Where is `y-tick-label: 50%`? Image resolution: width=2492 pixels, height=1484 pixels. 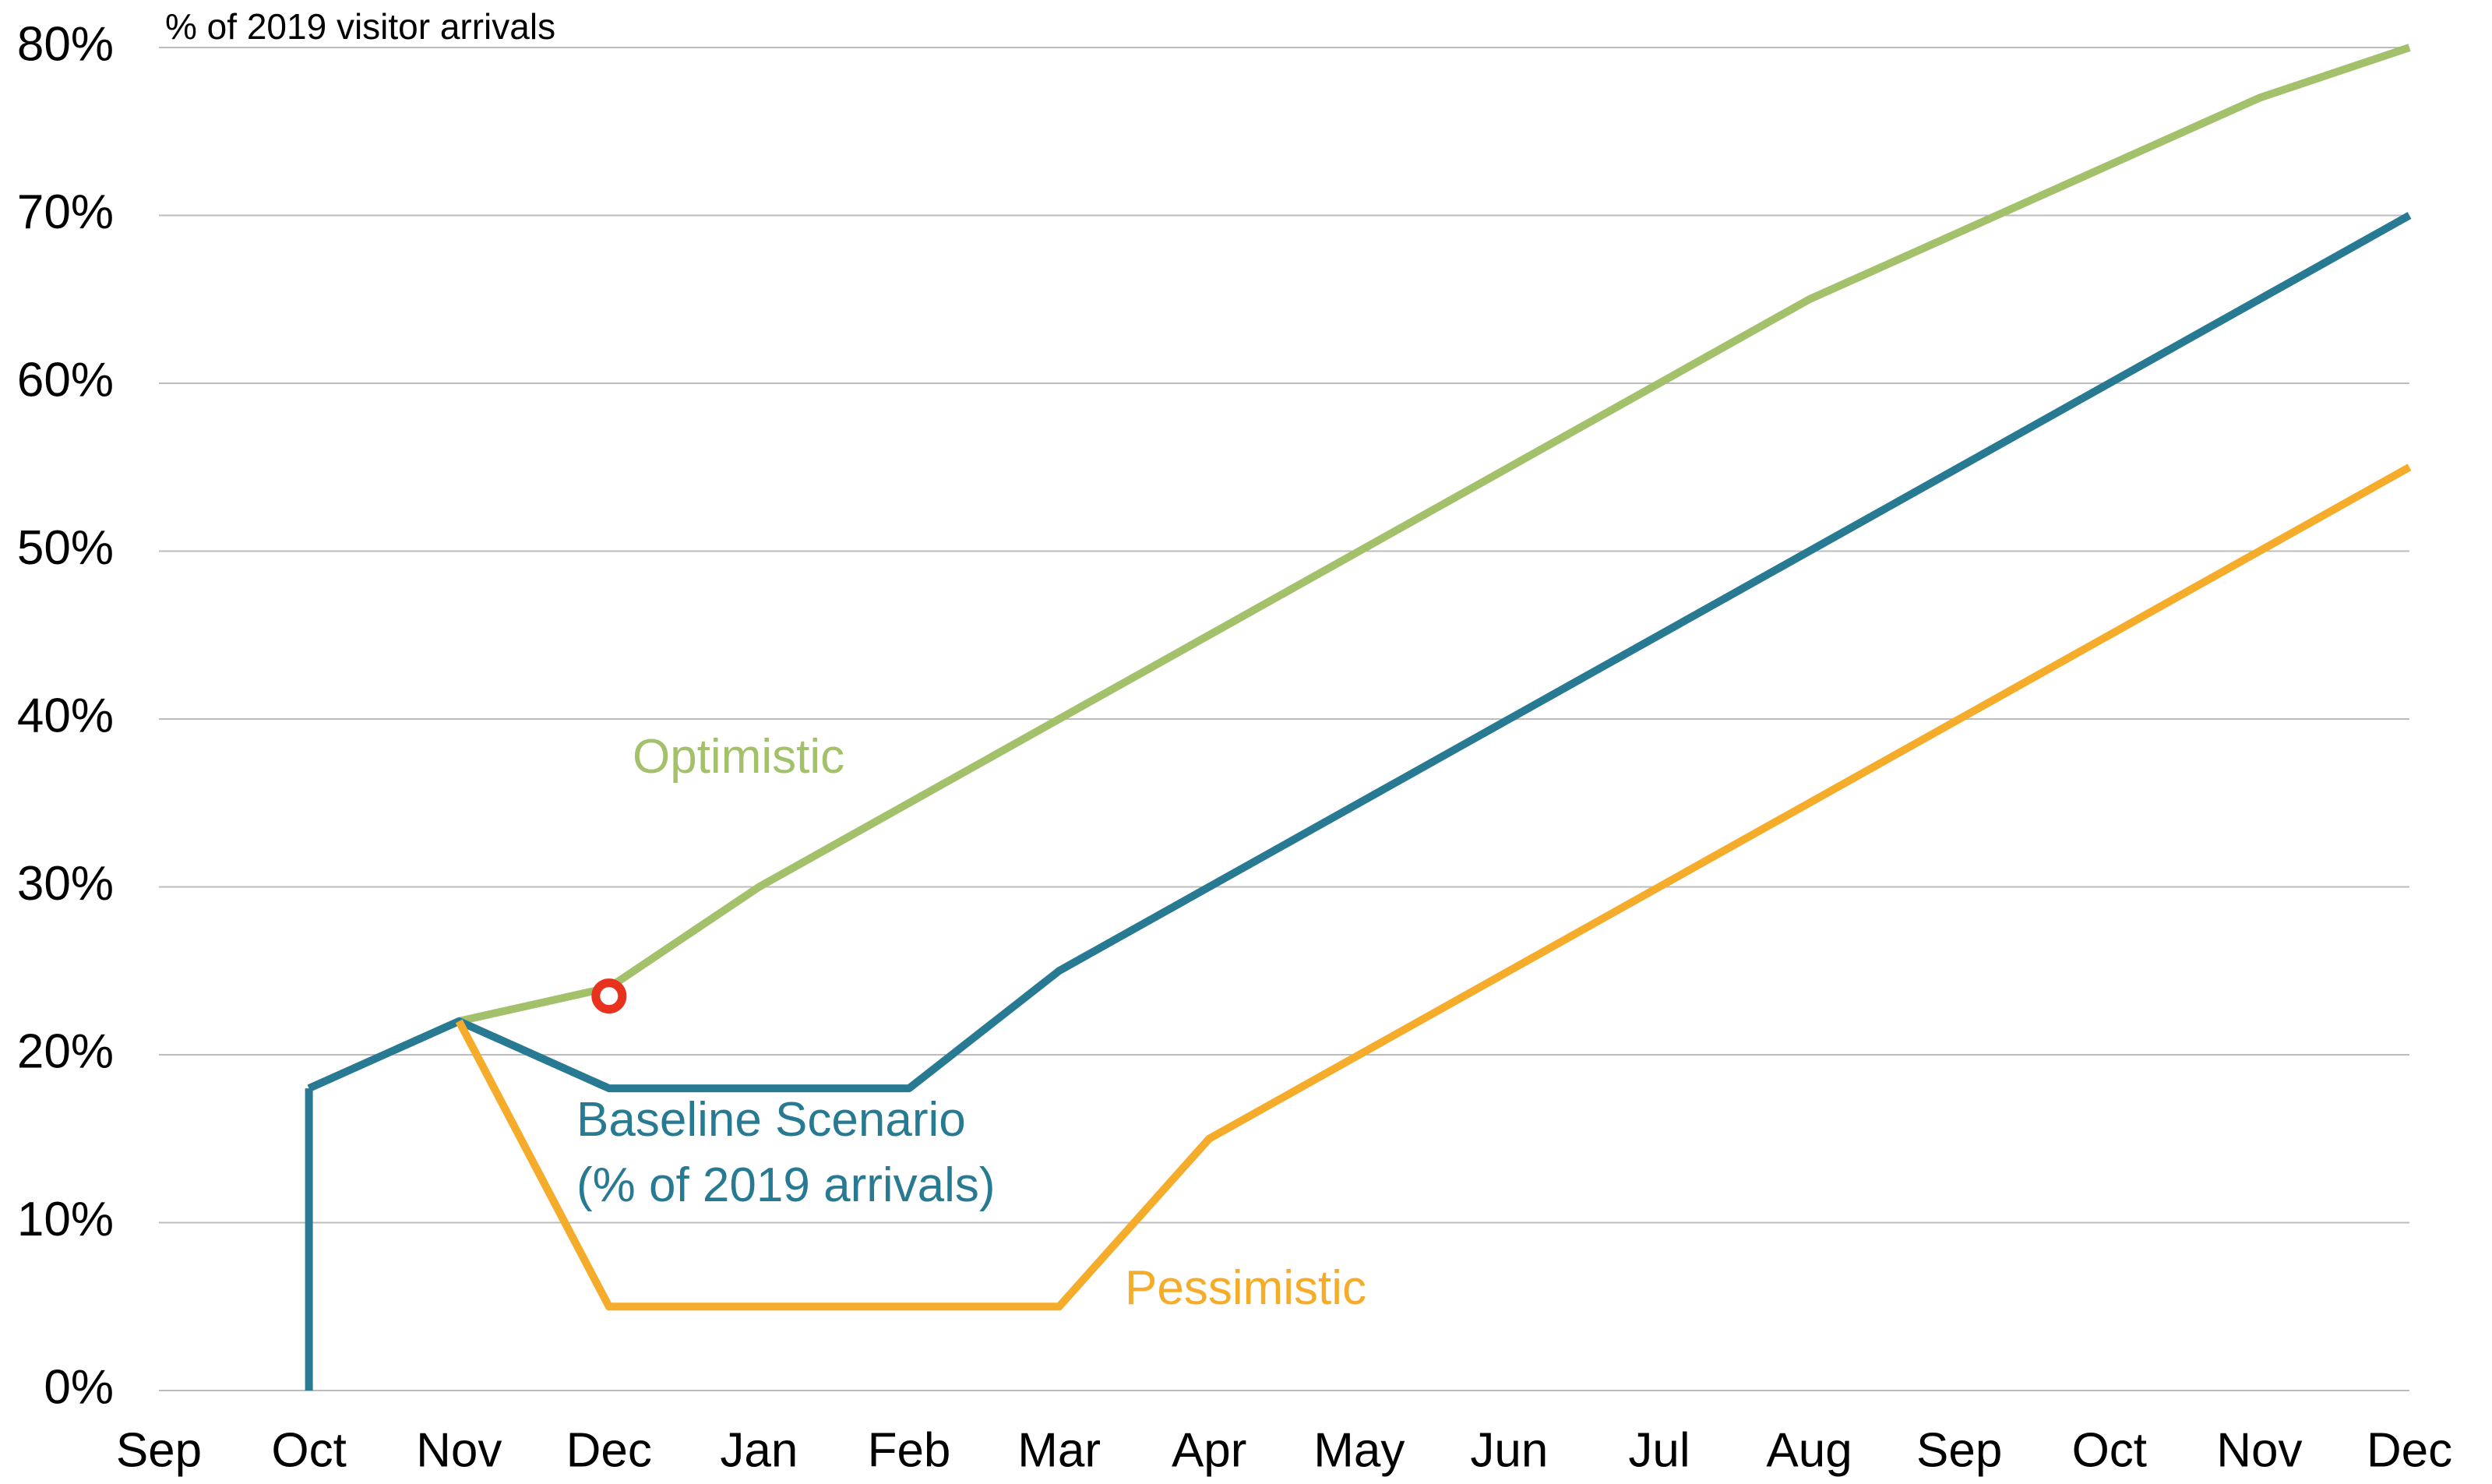 y-tick-label: 50% is located at coordinates (65, 548).